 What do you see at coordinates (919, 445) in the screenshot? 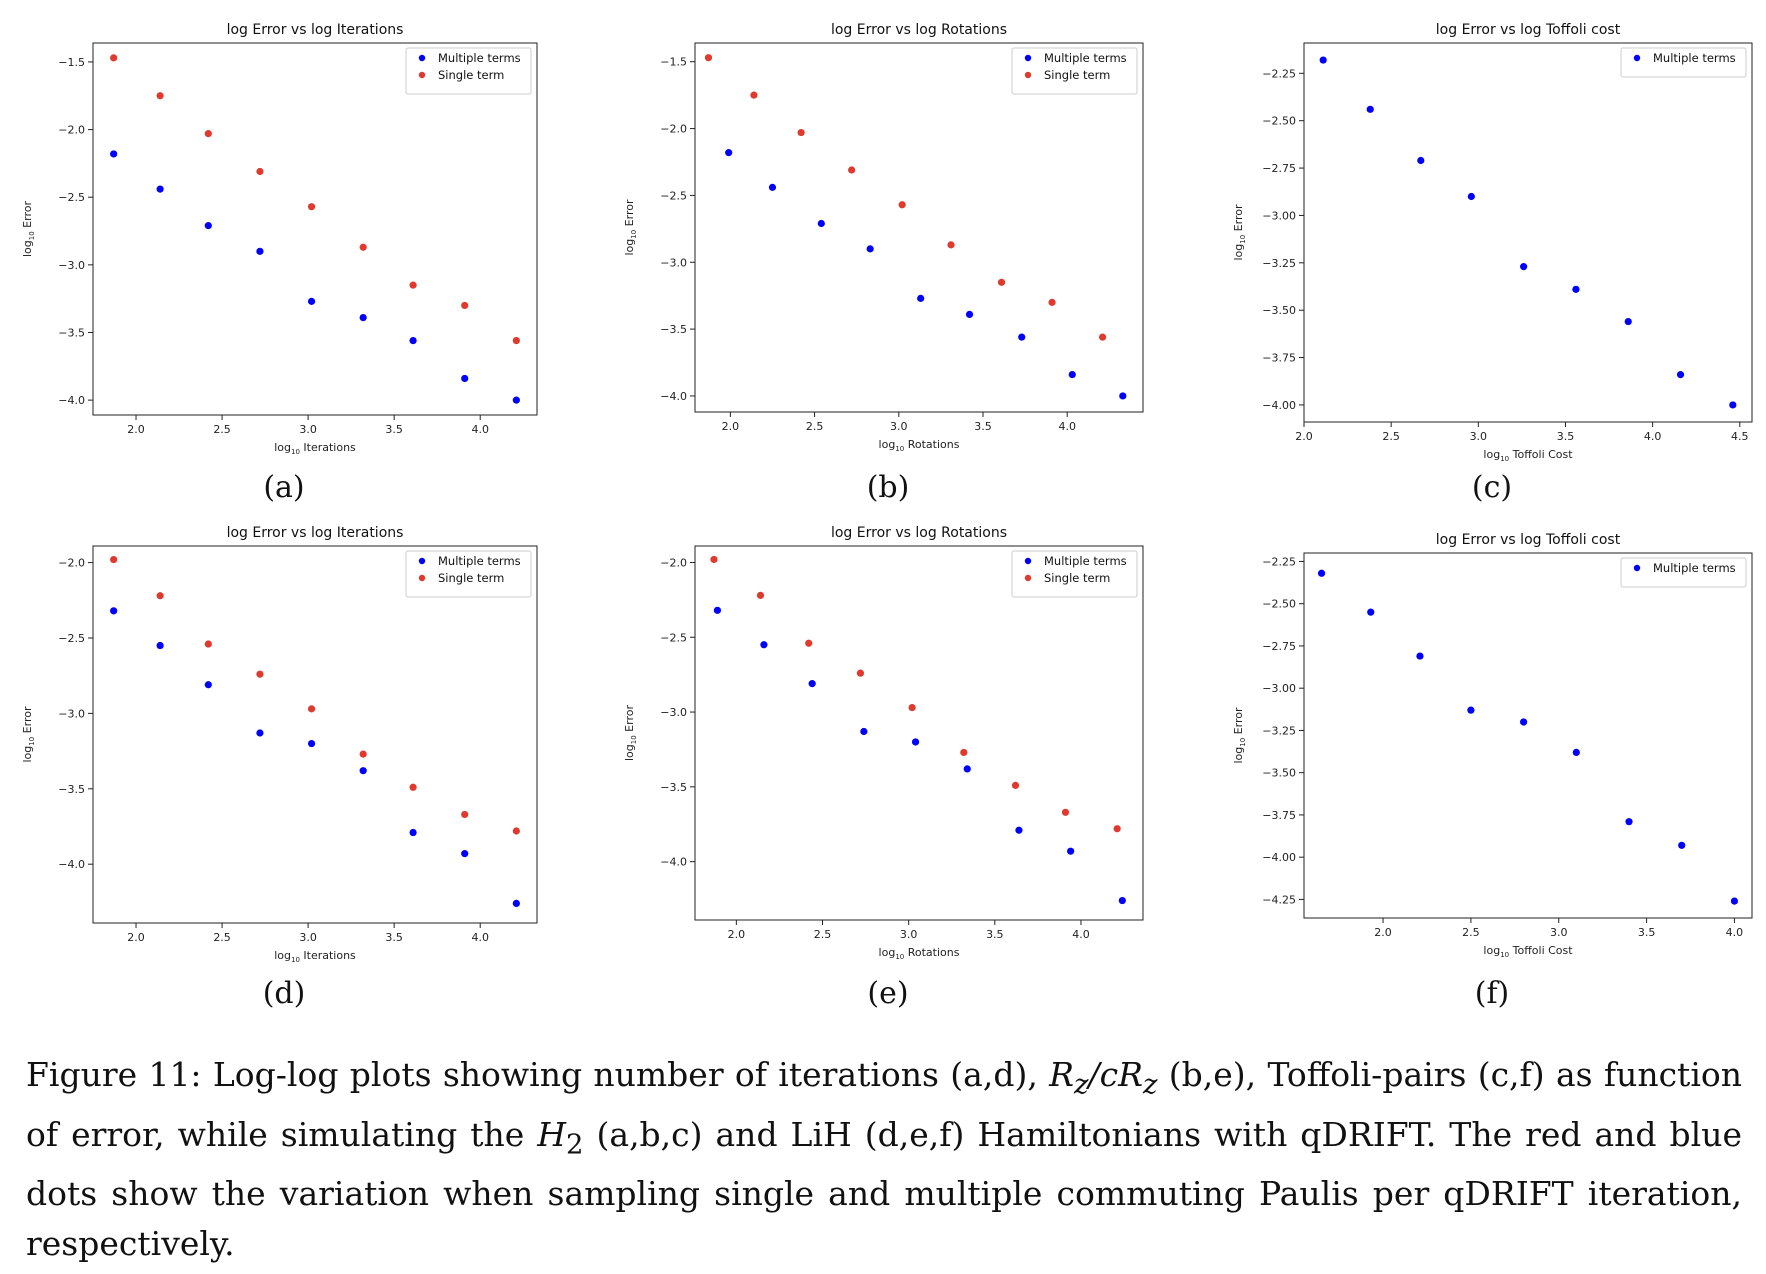
I see `x-axis-label: log10 Rotations` at bounding box center [919, 445].